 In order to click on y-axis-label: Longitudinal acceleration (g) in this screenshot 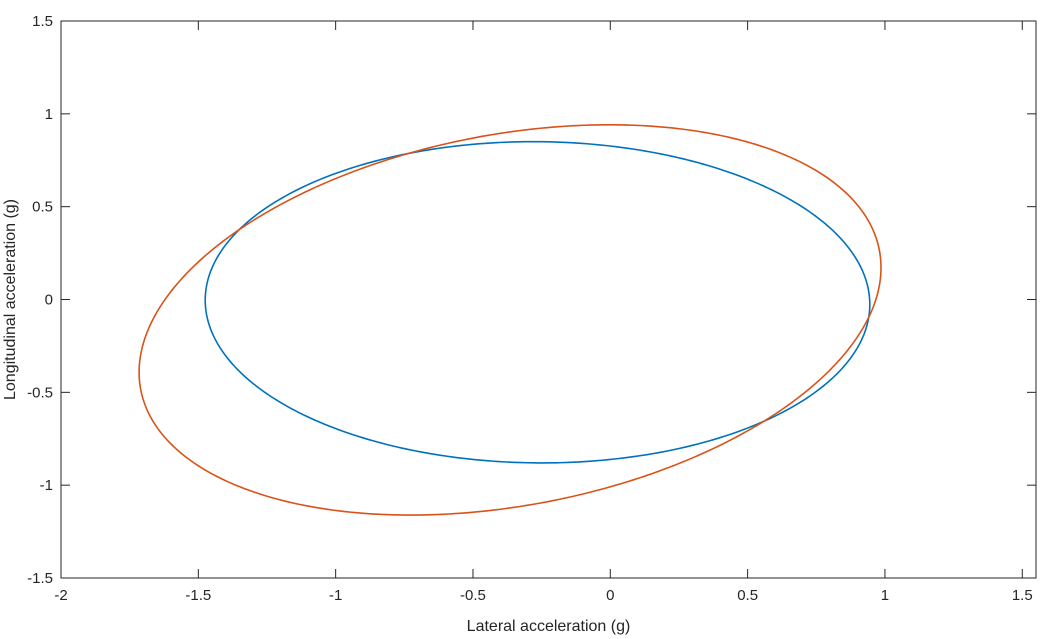, I will do `click(10, 299)`.